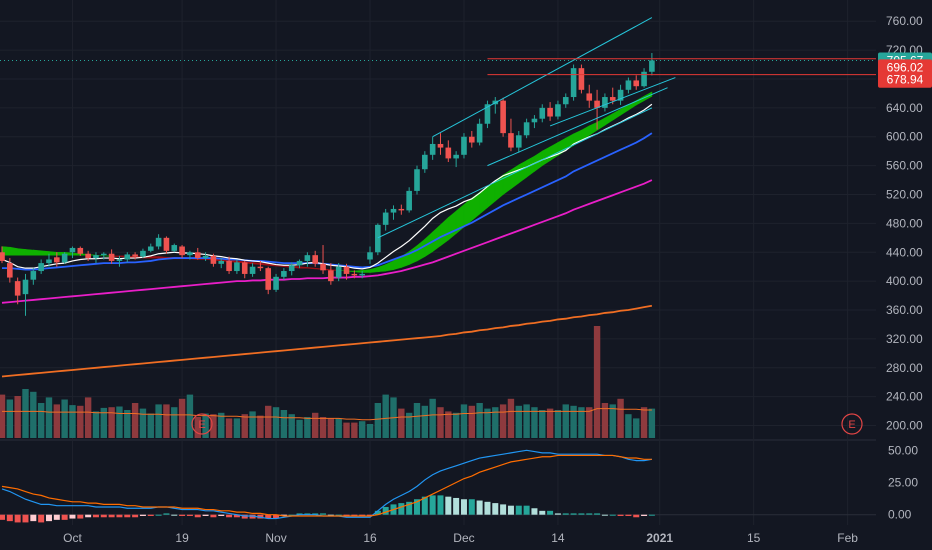 This screenshot has width=932, height=550. I want to click on x-axis-tick-label: Oct, so click(72, 538).